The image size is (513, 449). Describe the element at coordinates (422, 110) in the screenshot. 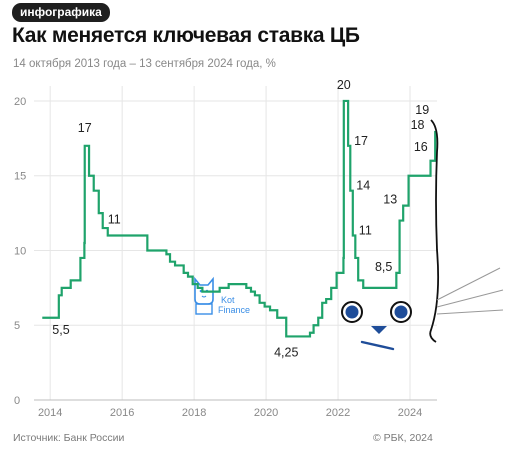

I see `data-label-12: 19` at that location.